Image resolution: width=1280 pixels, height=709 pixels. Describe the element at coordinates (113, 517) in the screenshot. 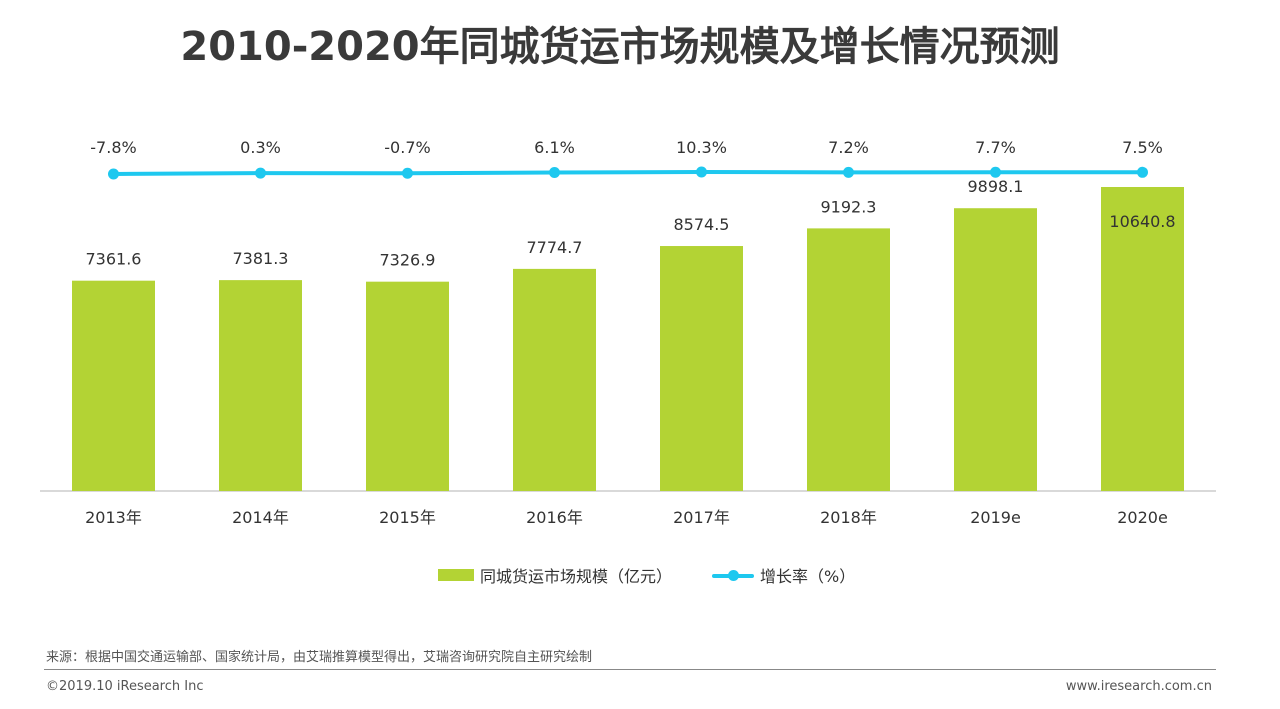

I see `x-tick-label: 2013年` at that location.